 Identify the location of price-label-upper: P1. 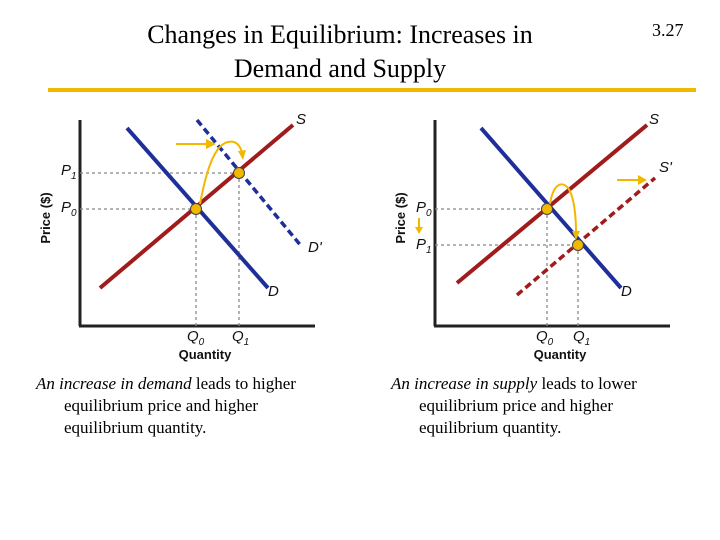
(69, 172).